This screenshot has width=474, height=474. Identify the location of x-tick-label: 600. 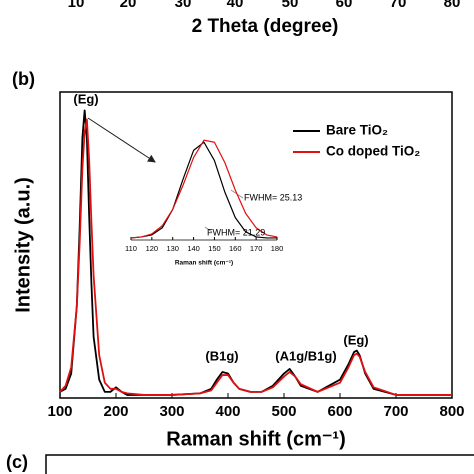
(339, 411).